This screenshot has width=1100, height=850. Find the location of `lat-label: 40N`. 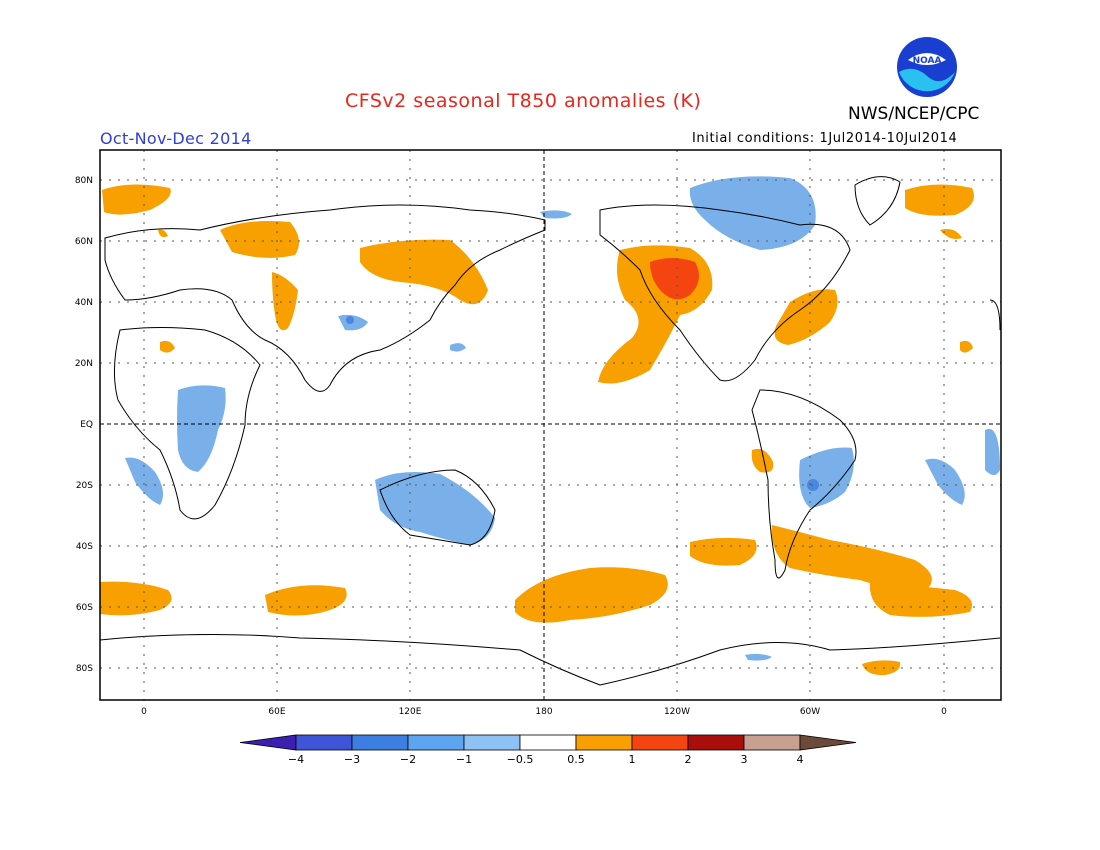

lat-label: 40N is located at coordinates (84, 303).